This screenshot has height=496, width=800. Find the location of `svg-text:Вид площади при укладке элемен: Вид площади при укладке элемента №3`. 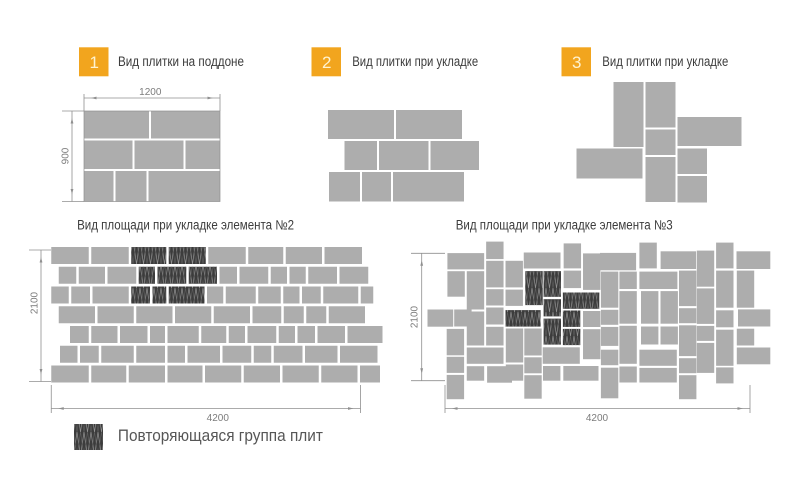

svg-text:Вид площади при укладке элемен: Вид площади при укладке элемента №3 is located at coordinates (564, 225).